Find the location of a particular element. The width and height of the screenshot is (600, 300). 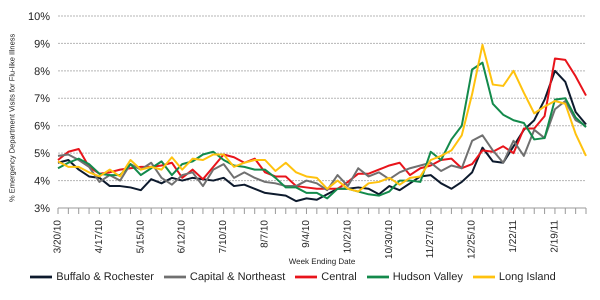

legend-label: Buffalo & Rochester is located at coordinates (105, 276).